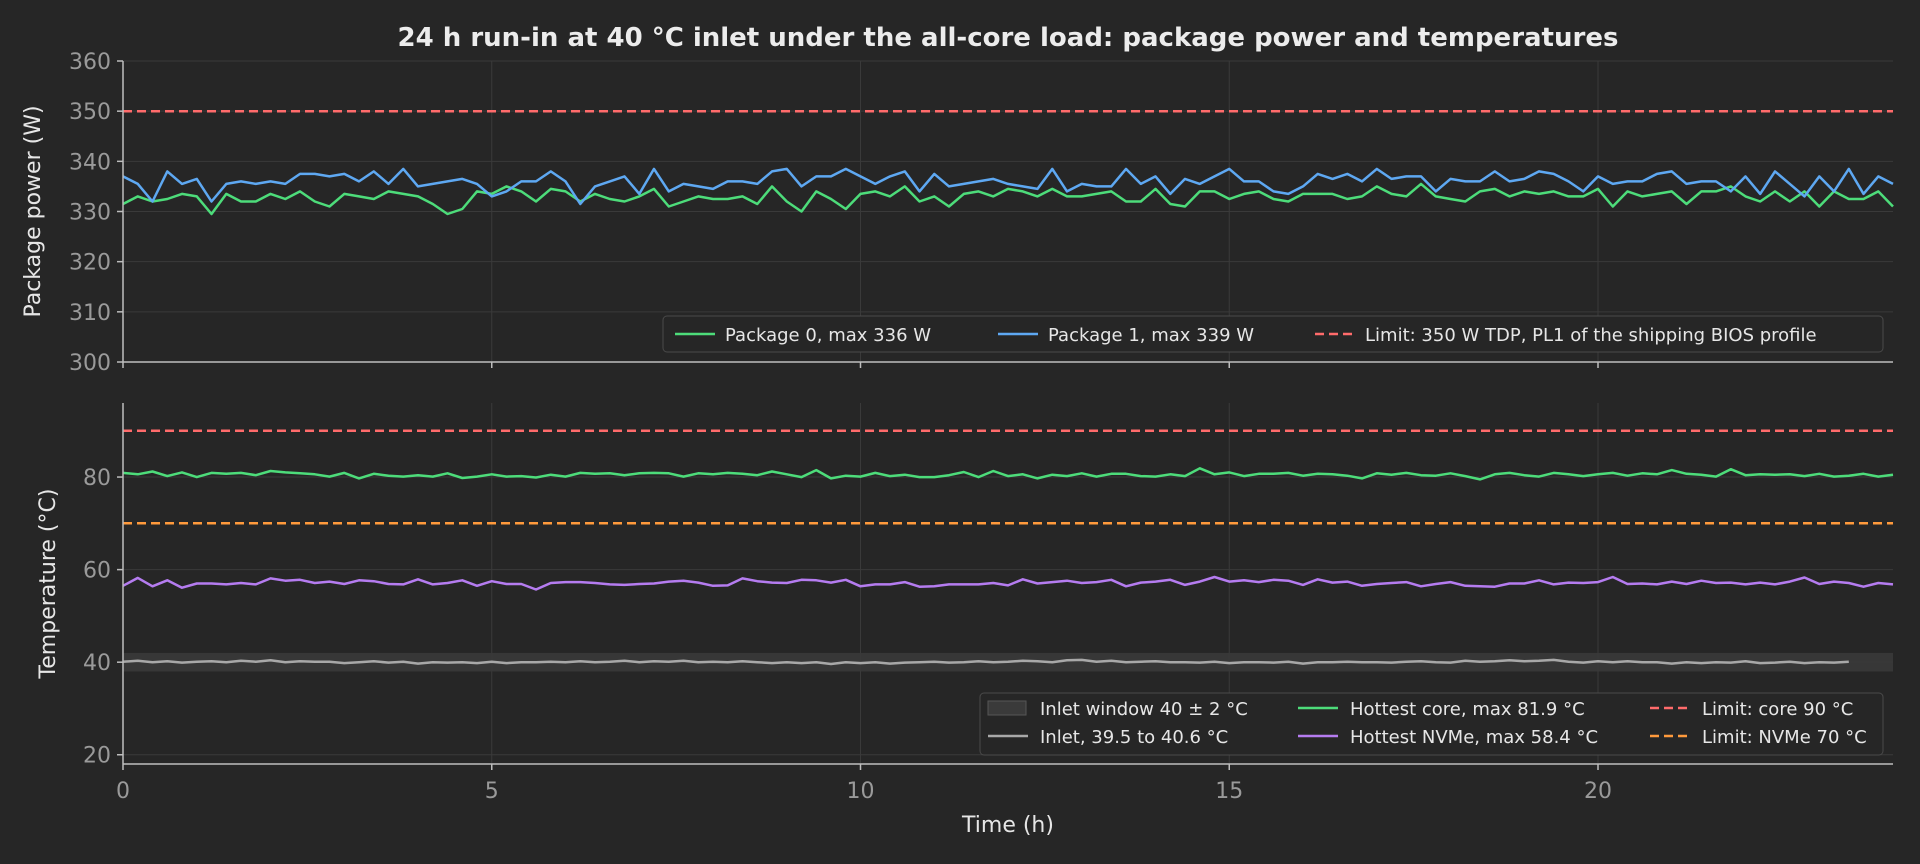  What do you see at coordinates (1007, 708) in the screenshot?
I see `legend-swatch` at bounding box center [1007, 708].